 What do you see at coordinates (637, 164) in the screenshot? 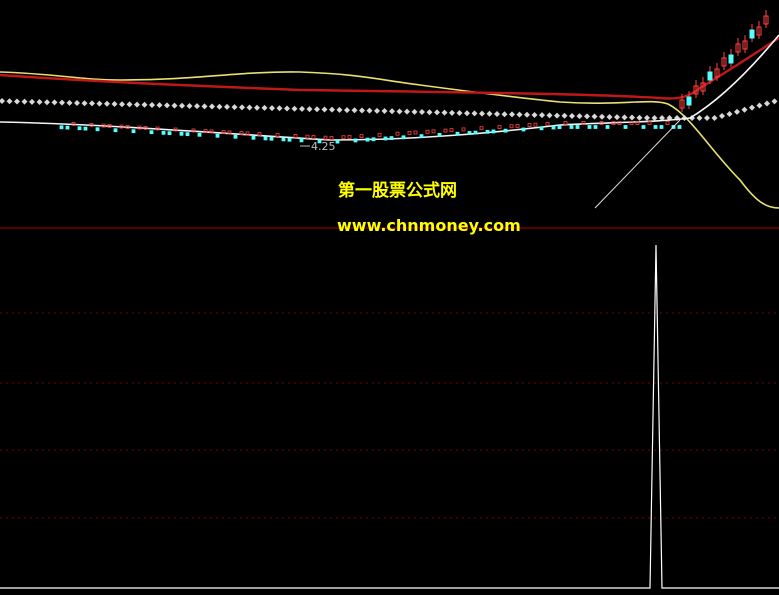
I see `arrow-line` at bounding box center [637, 164].